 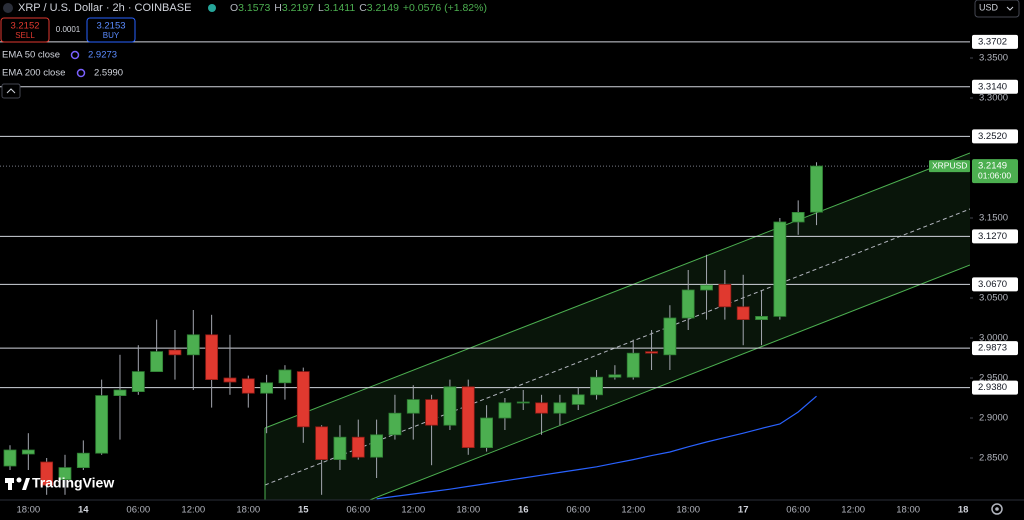 I want to click on collapse-button, so click(x=11, y=91).